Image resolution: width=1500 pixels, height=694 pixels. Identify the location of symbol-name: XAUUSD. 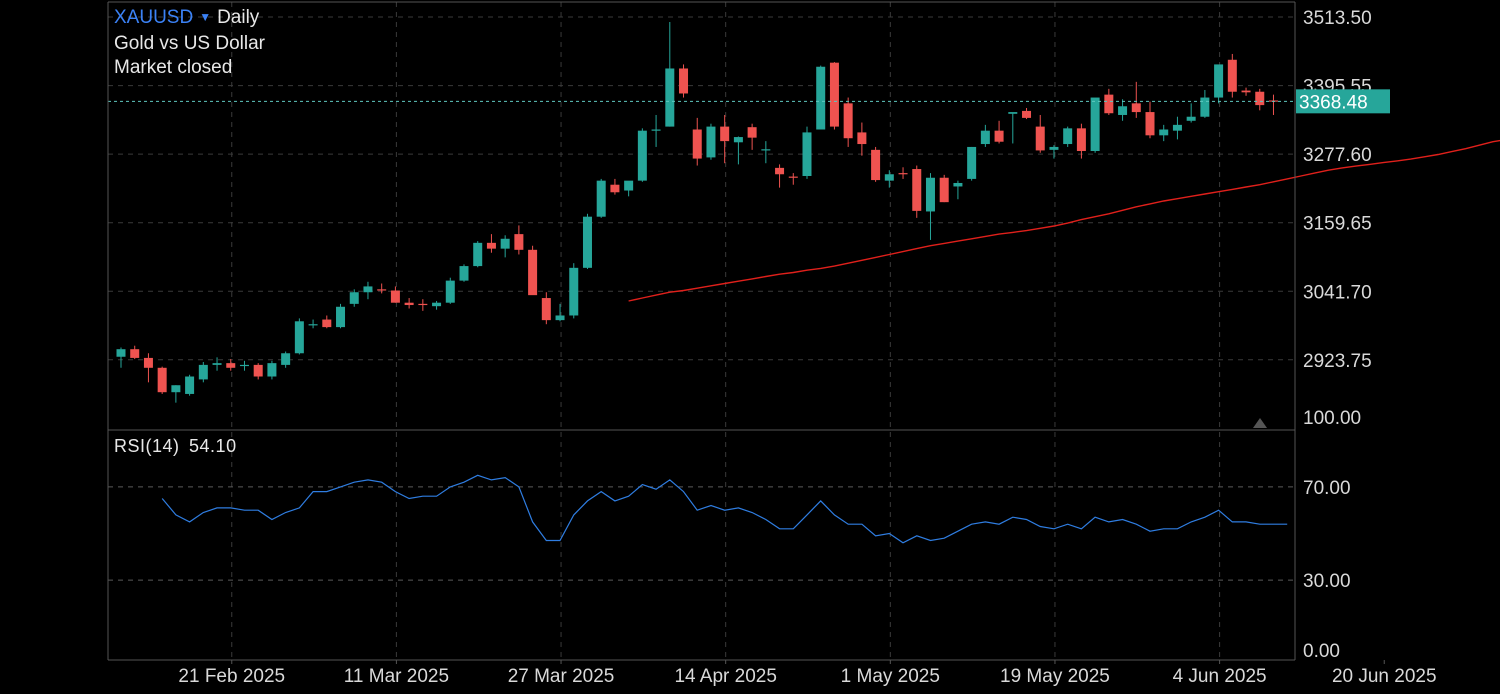
(154, 17).